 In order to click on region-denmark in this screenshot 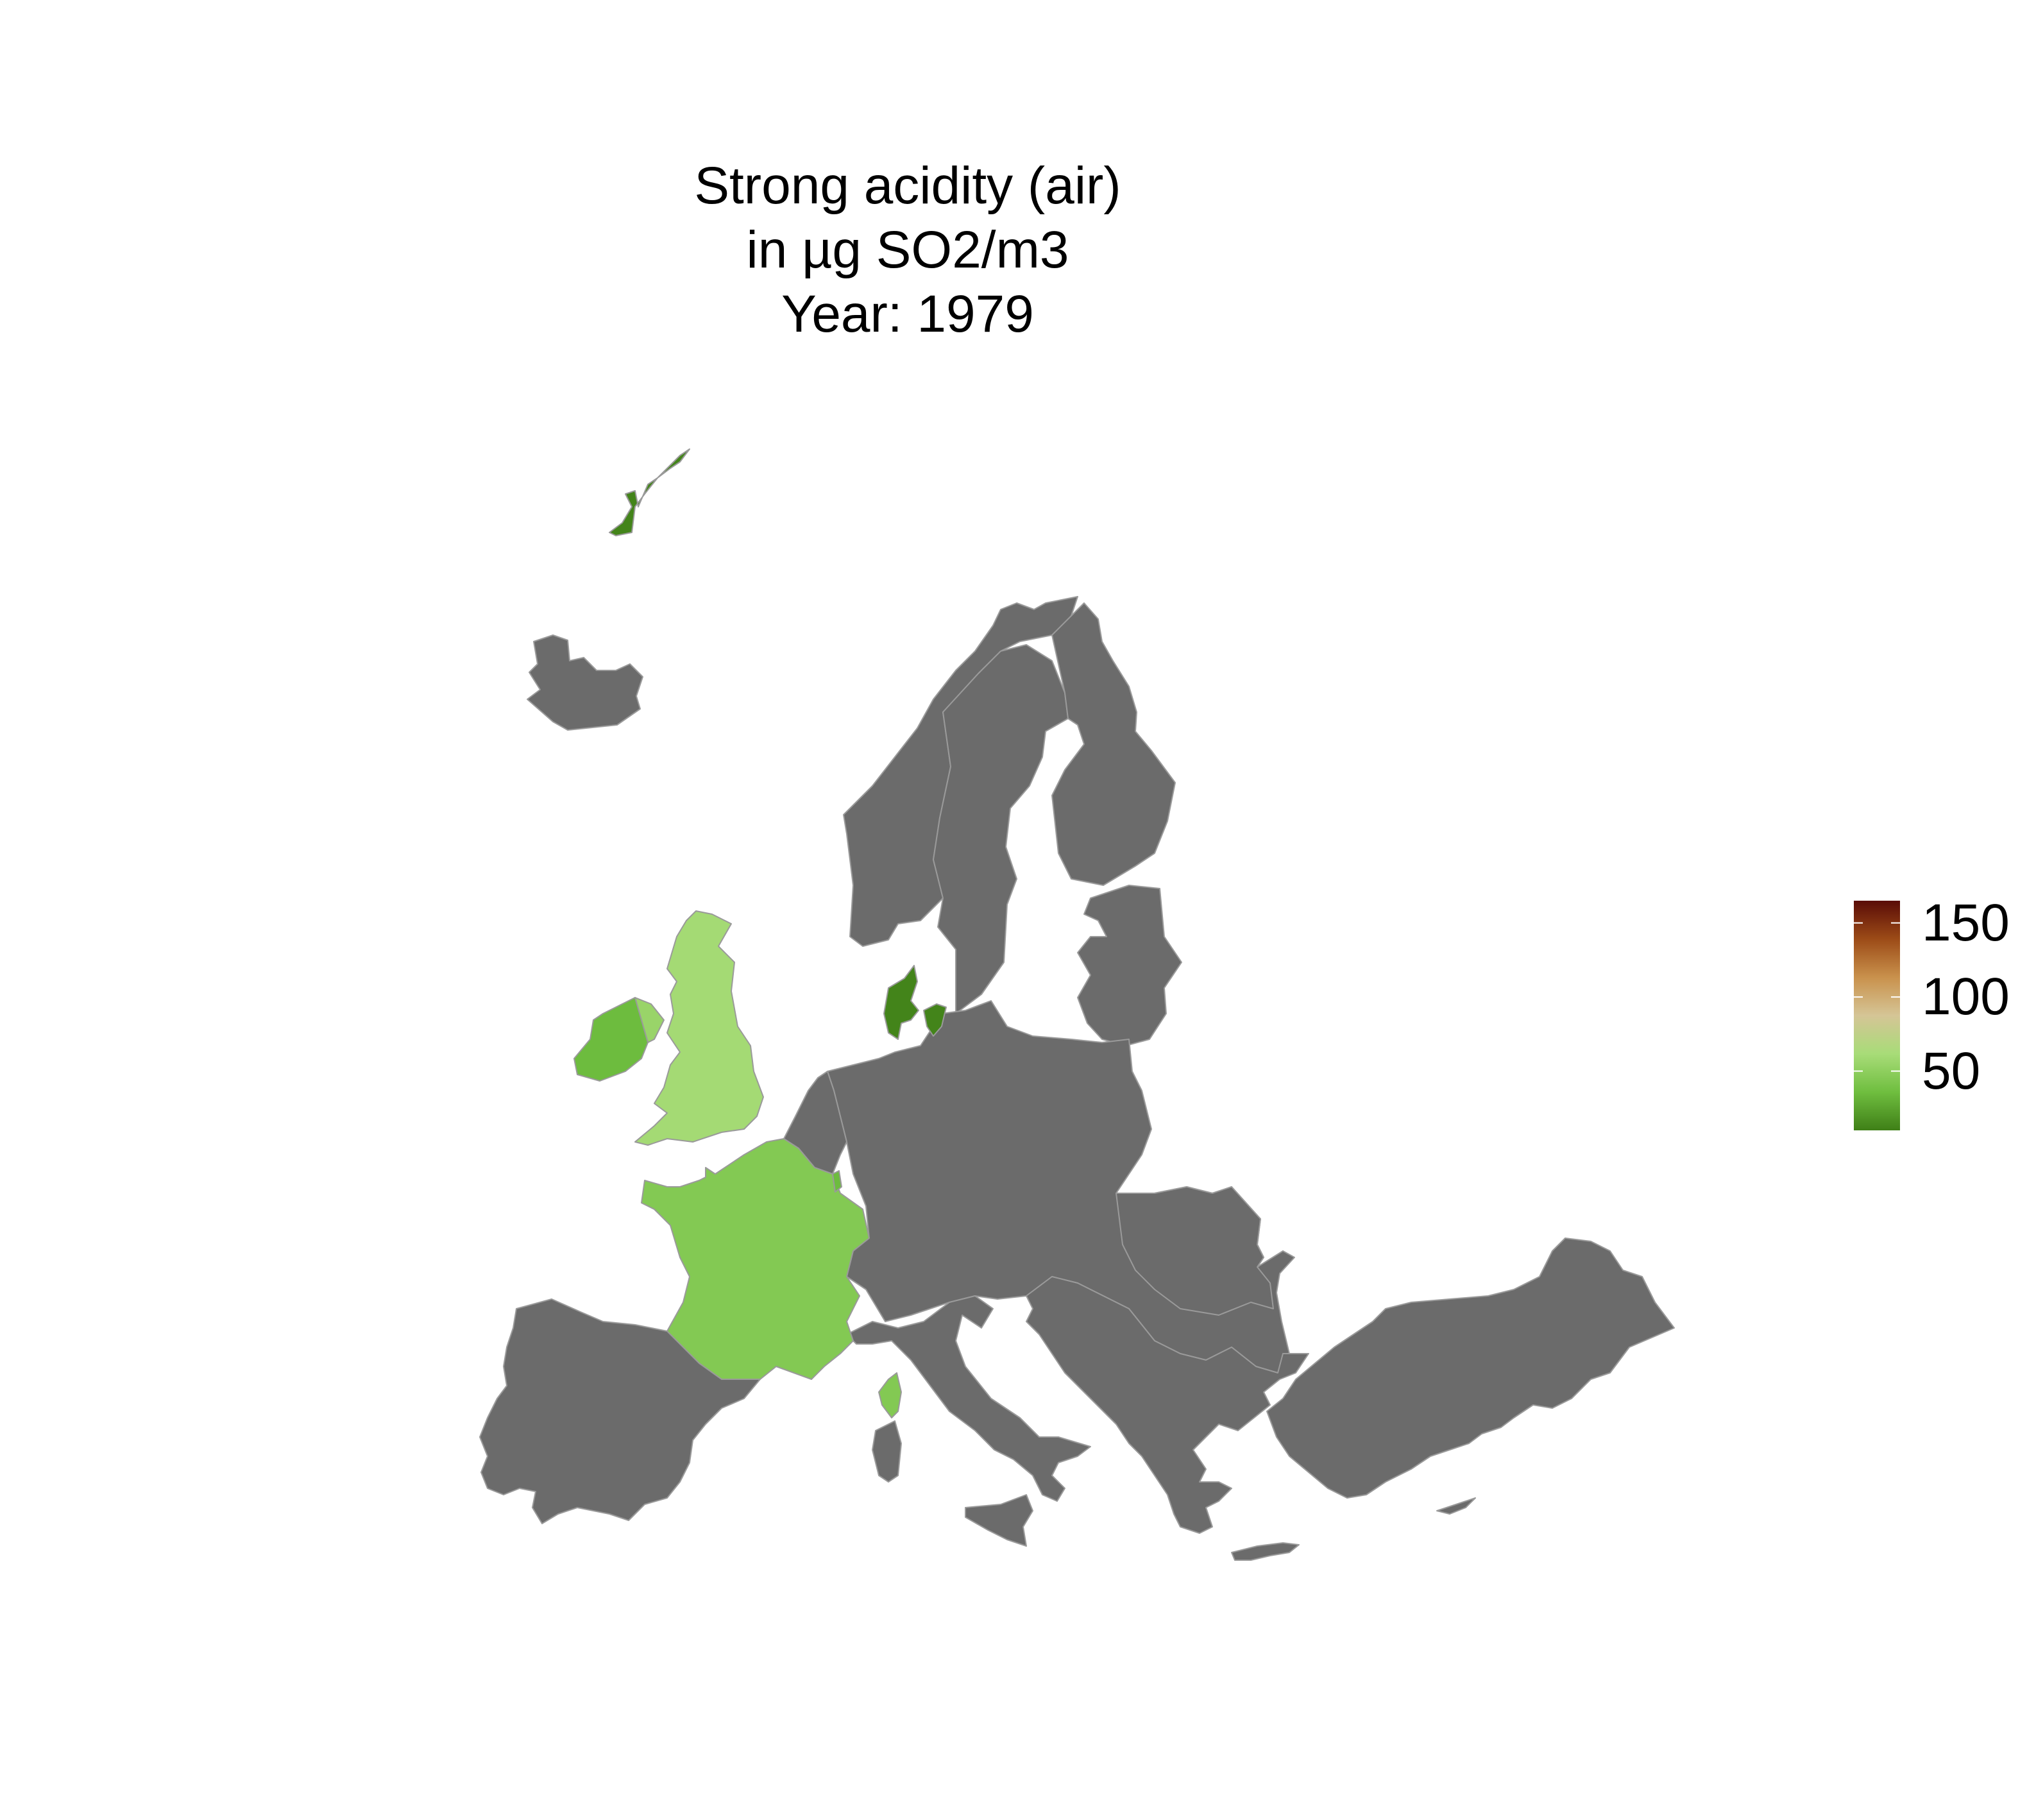, I will do `click(901, 1002)`.